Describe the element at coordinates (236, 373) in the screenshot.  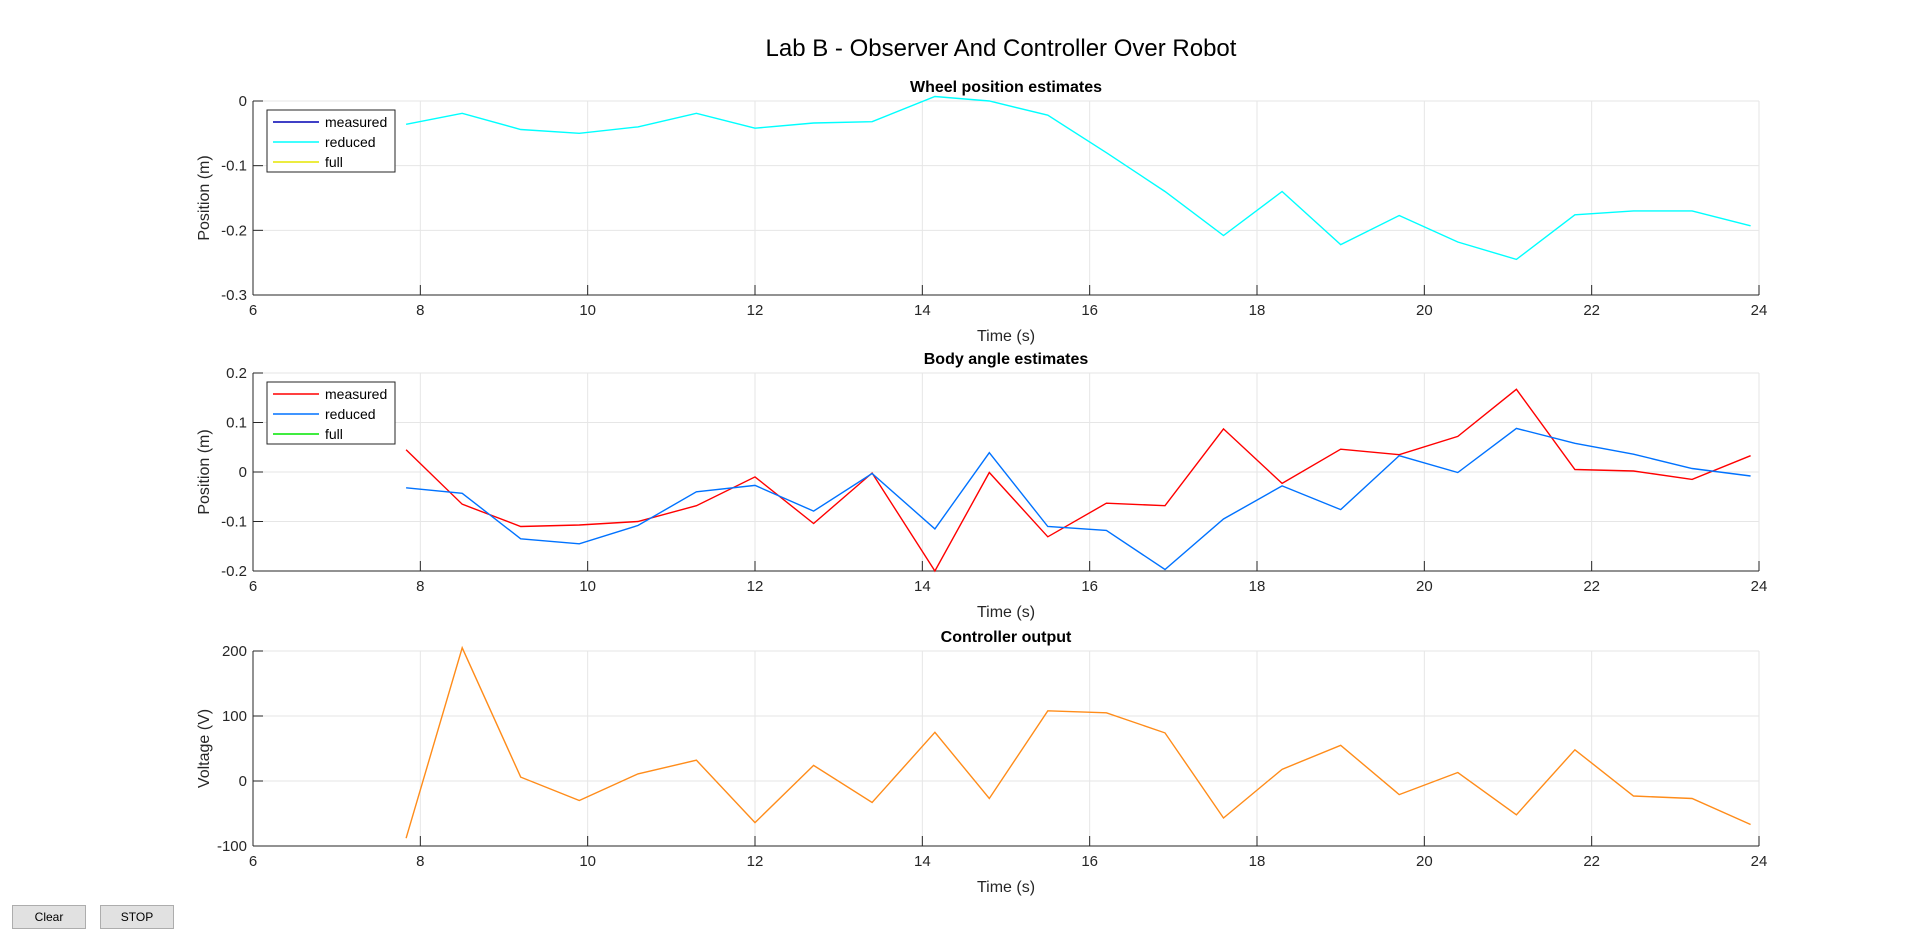
I see `y-tick-label: 0.2` at that location.